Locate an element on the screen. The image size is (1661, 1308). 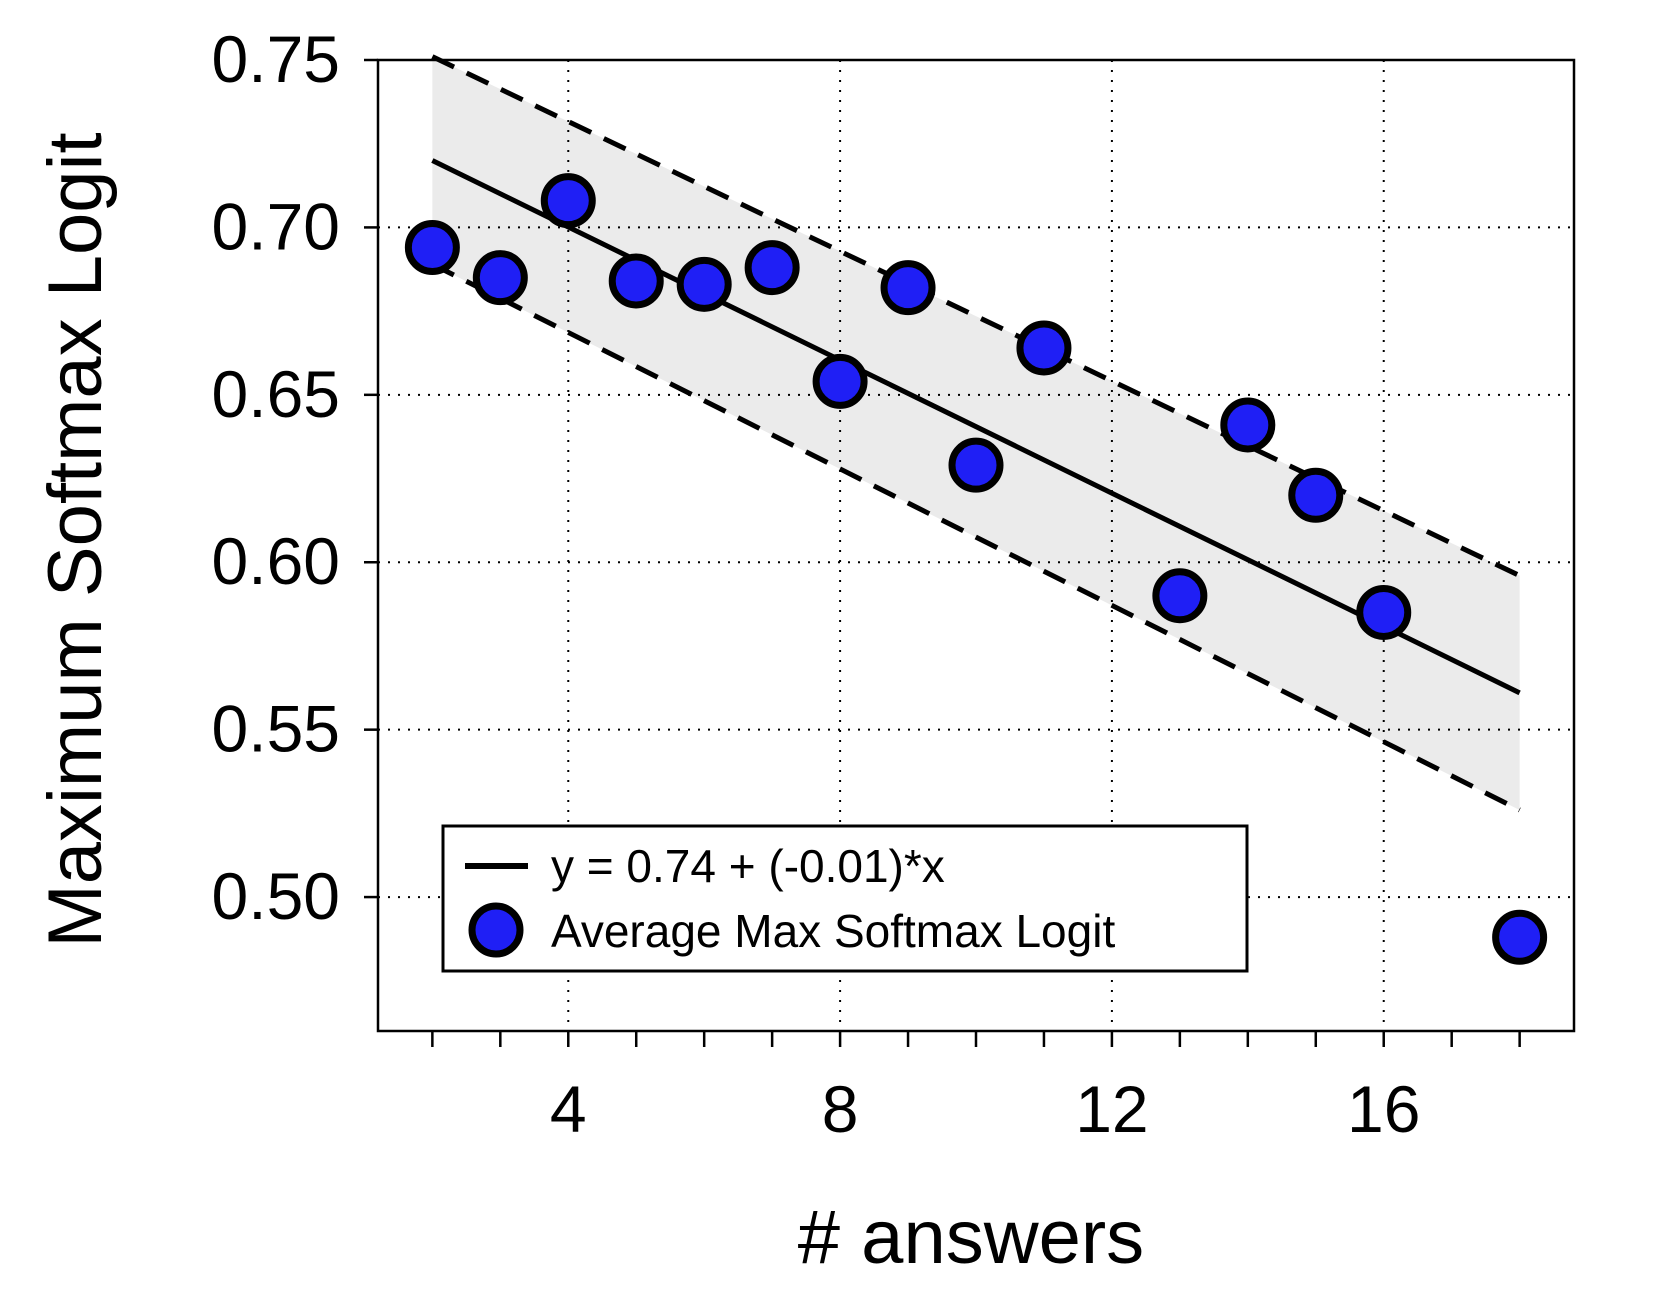
y-tick-label: 0.65 is located at coordinates (276, 394).